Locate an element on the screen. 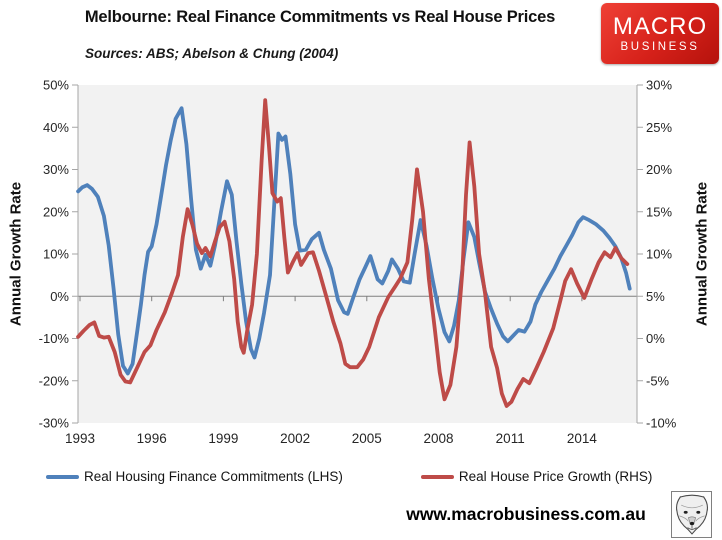 The height and width of the screenshot is (540, 722). right-axis-tick-label: 20% is located at coordinates (659, 169).